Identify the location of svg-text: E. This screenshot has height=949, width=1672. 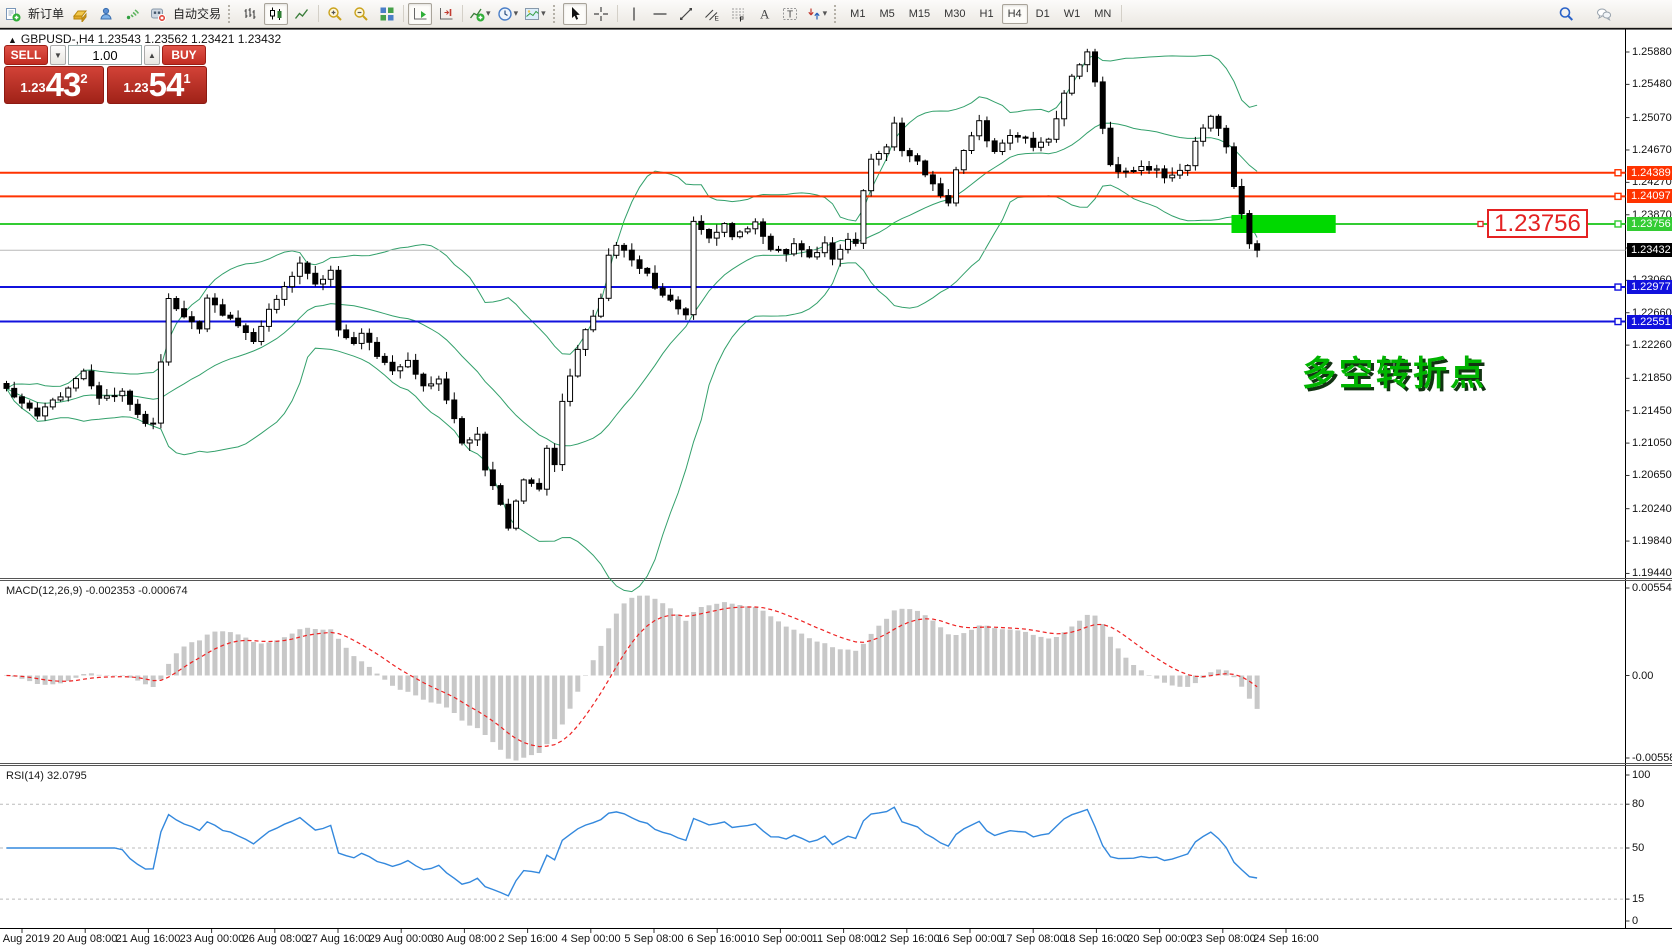
(716, 18).